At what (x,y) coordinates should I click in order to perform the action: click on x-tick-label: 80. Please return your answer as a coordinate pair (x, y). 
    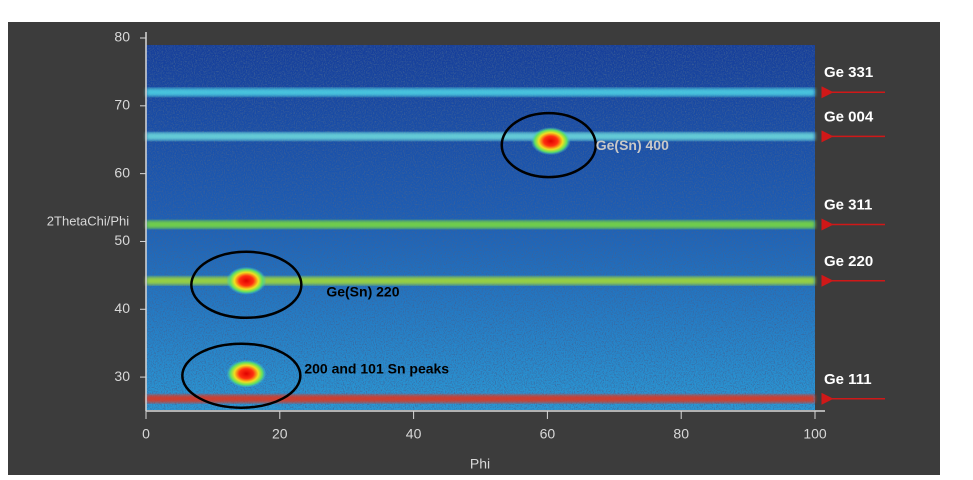
    Looking at the image, I should click on (681, 434).